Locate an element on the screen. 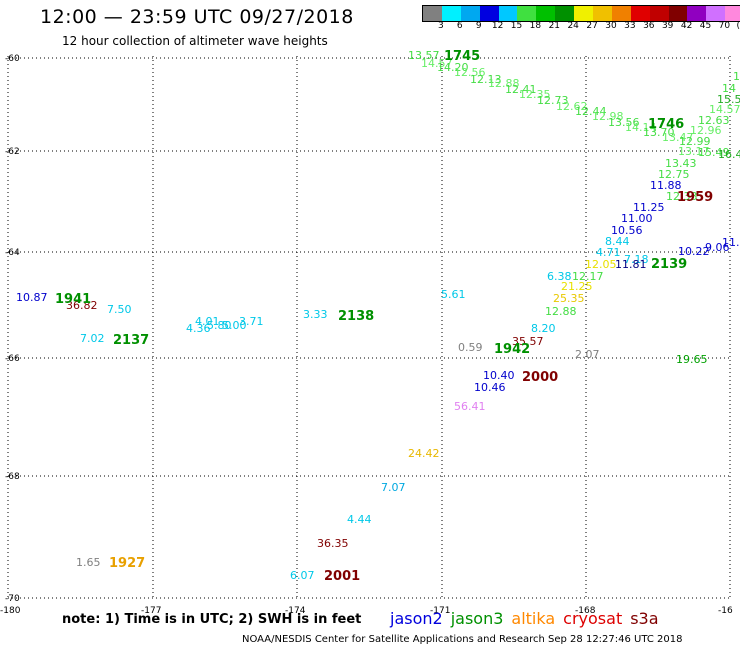  observation-label: 7.02 is located at coordinates (92, 338).